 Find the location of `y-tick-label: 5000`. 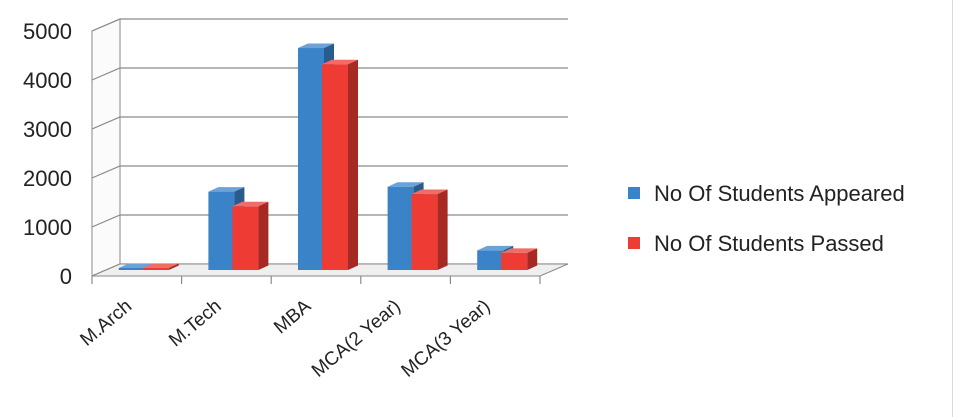

y-tick-label: 5000 is located at coordinates (47, 31).